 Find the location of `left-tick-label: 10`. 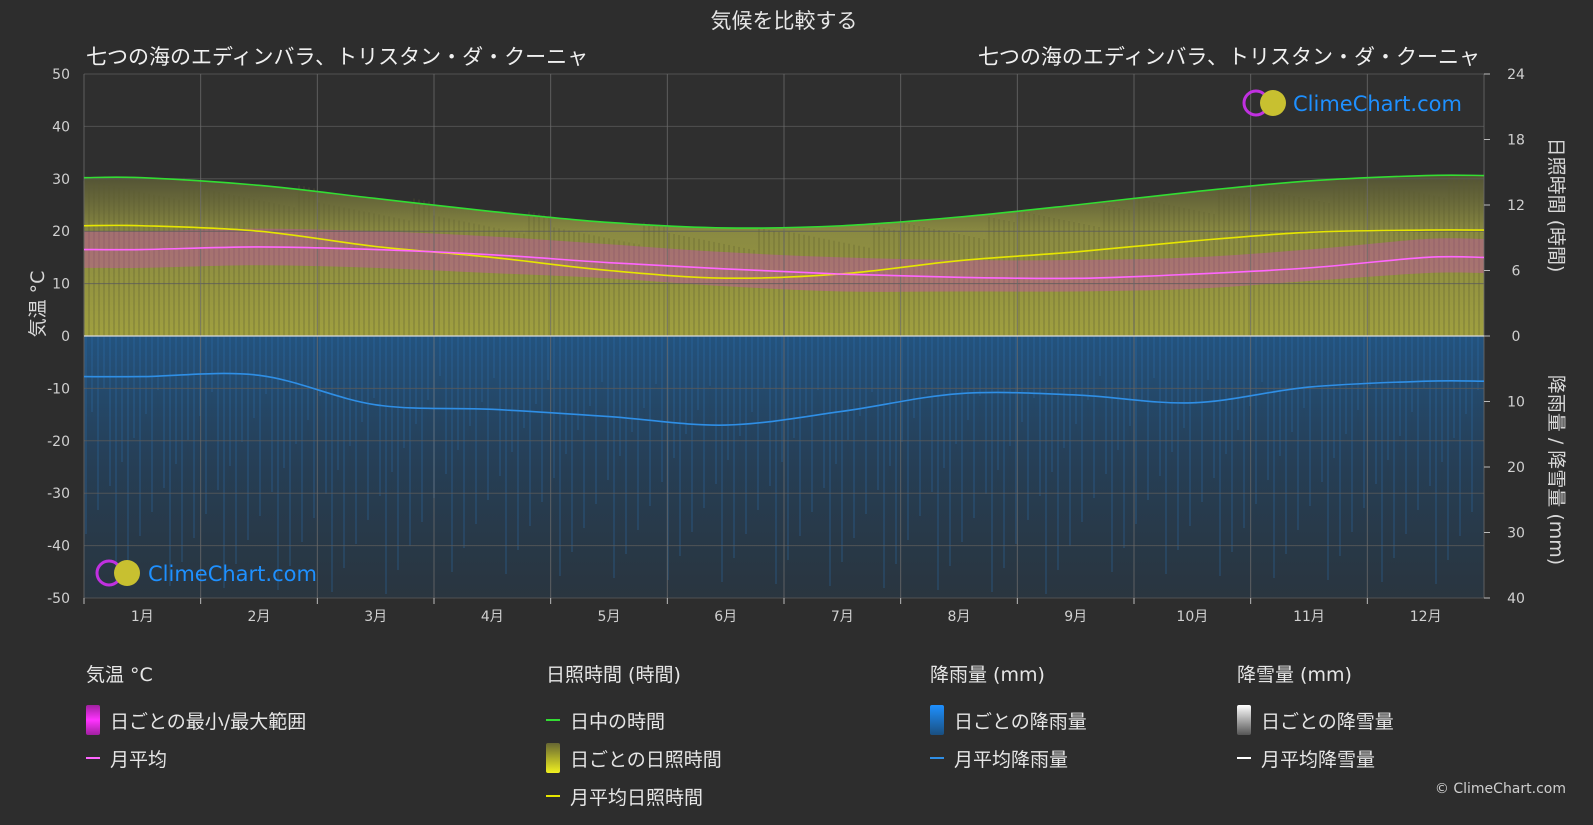

left-tick-label: 10 is located at coordinates (61, 285).